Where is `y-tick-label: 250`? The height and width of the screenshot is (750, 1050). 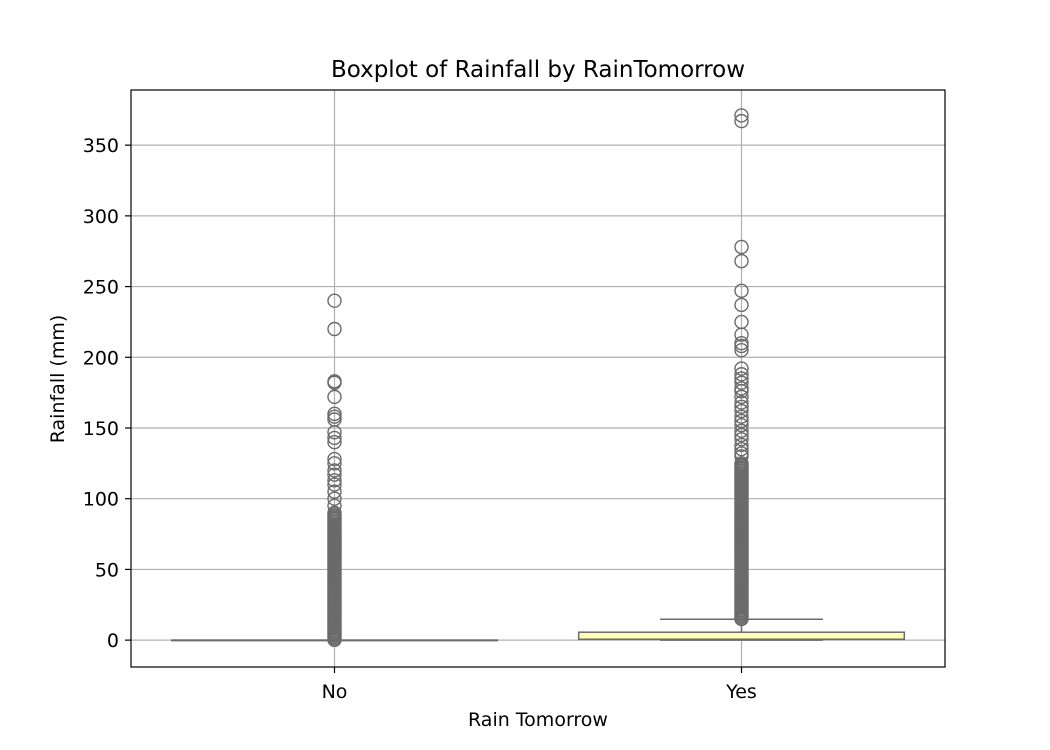 y-tick-label: 250 is located at coordinates (101, 288).